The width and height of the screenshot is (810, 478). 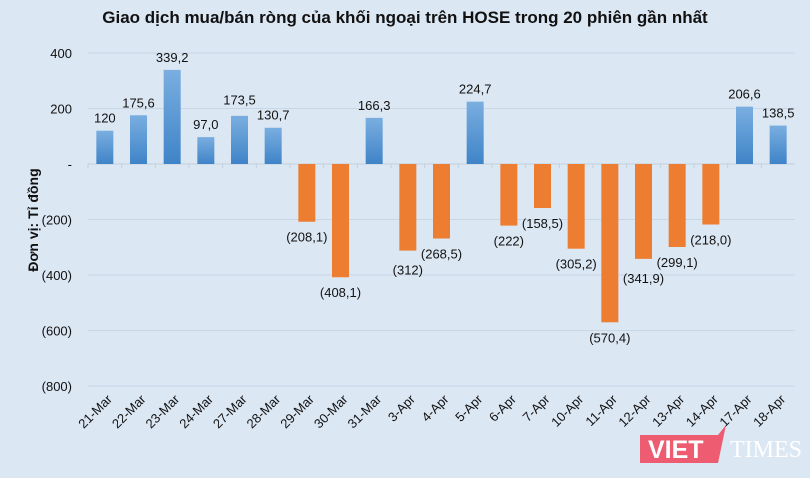 I want to click on data-label: (305,2), so click(x=576, y=264).